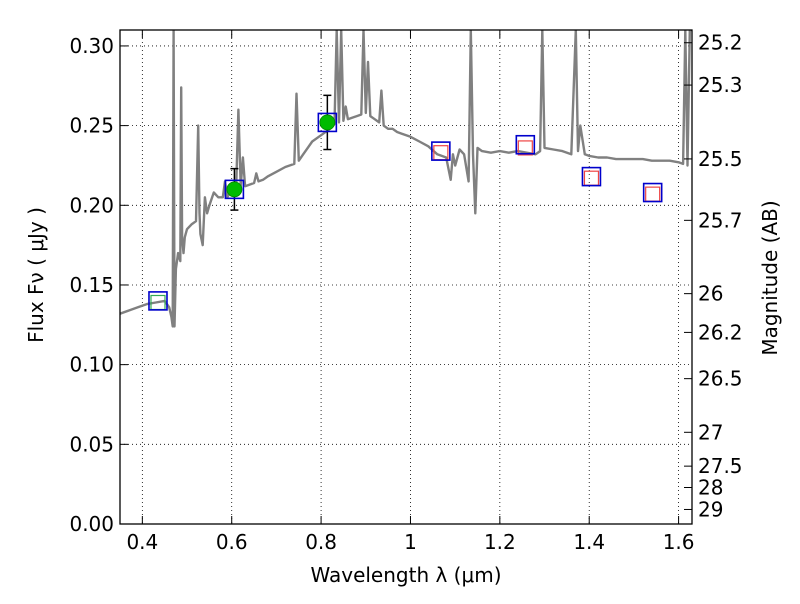 The width and height of the screenshot is (800, 604). I want to click on y-tick-label: 0.05, so click(91, 444).